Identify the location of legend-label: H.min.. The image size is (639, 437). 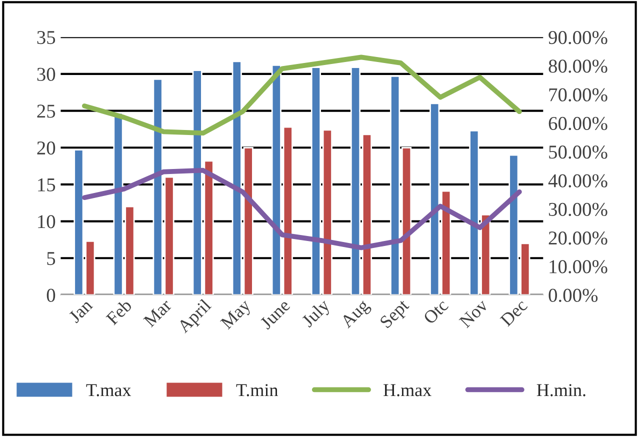
(561, 390).